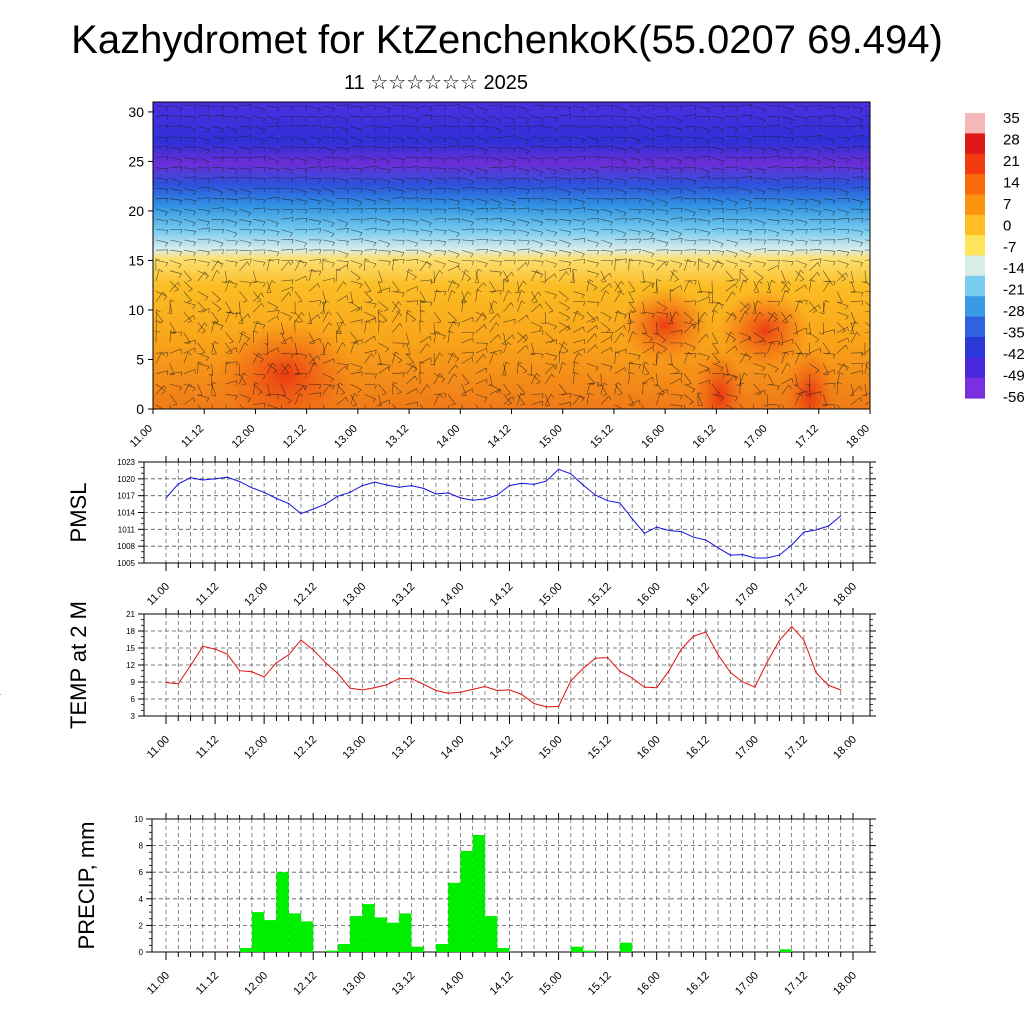  I want to click on x-tick-label: 12.00, so click(256, 748).